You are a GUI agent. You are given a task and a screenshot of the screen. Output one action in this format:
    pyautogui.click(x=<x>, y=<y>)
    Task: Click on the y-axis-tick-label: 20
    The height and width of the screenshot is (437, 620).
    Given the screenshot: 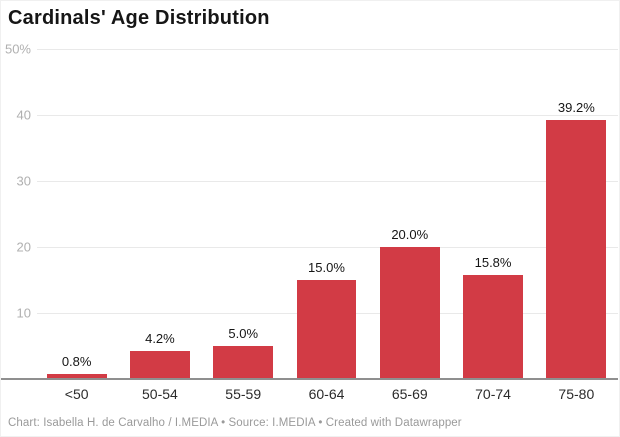 What is the action you would take?
    pyautogui.click(x=23, y=247)
    